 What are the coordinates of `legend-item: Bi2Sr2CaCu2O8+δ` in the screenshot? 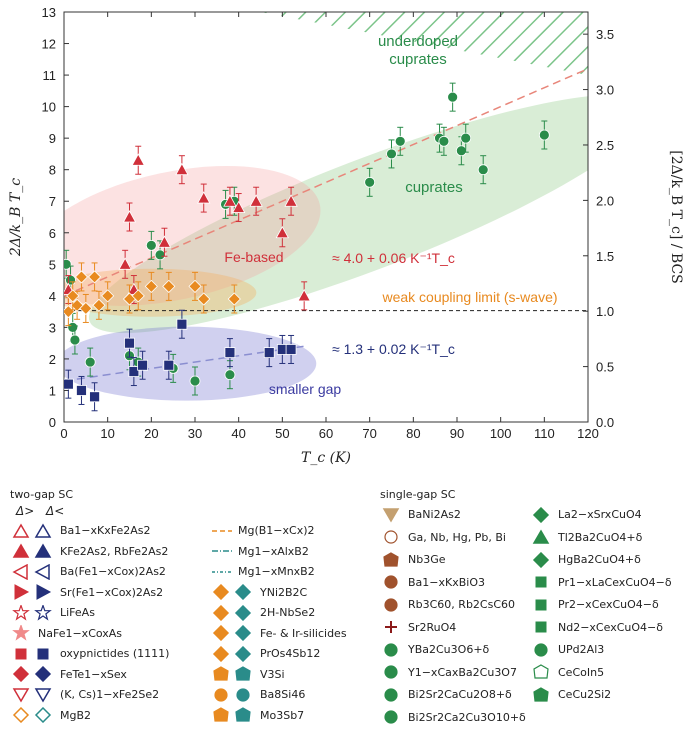 It's located at (446, 694).